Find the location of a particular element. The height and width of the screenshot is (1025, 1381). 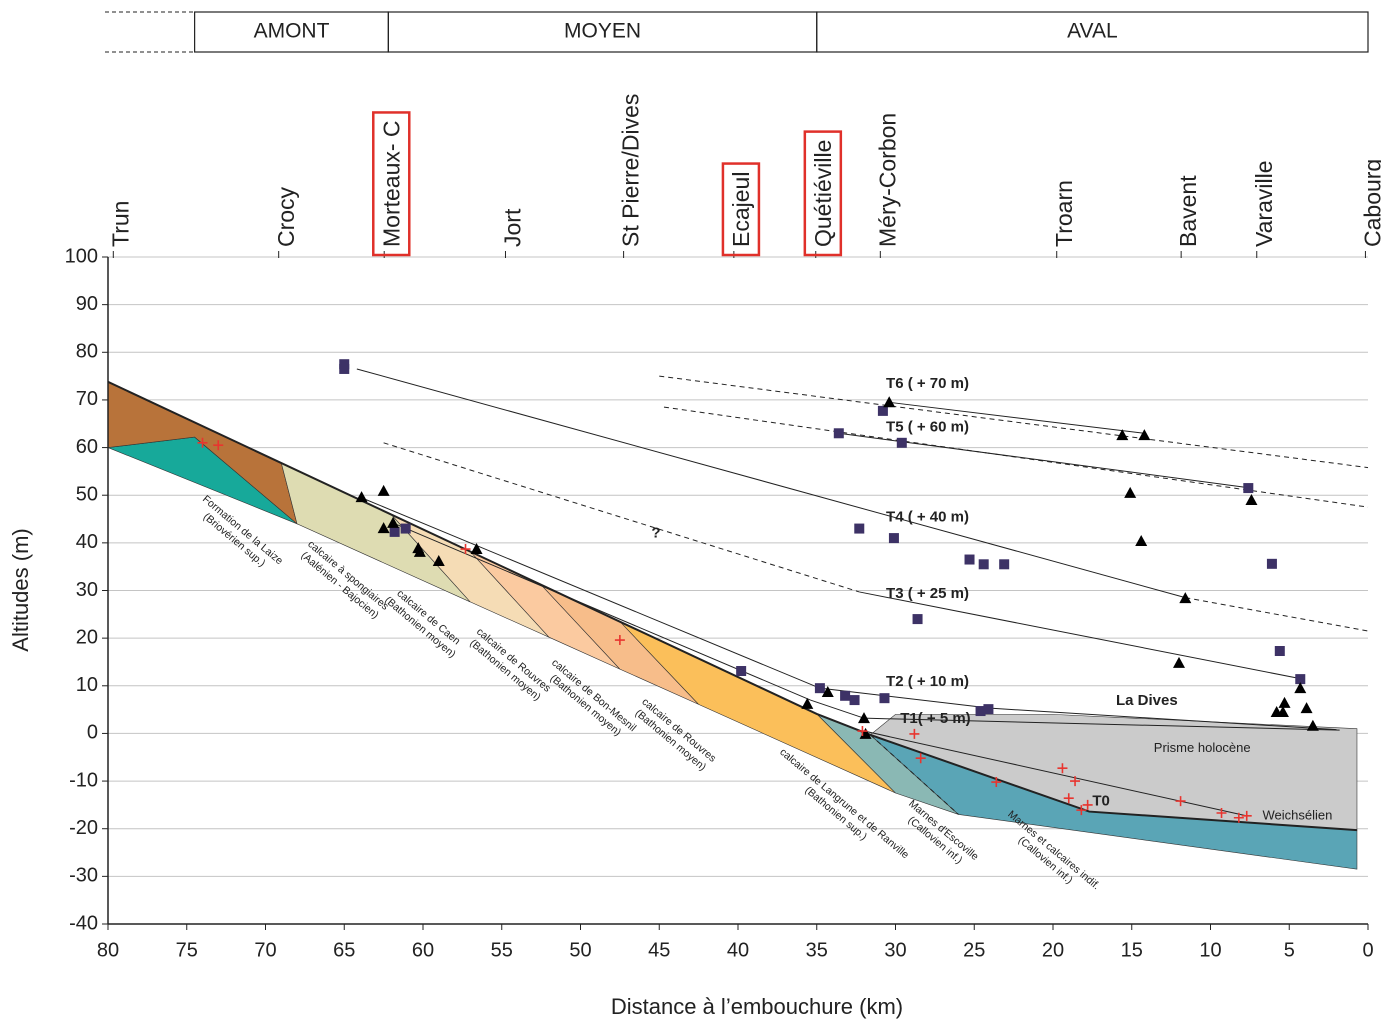

location-label: Crocy is located at coordinates (286, 216).